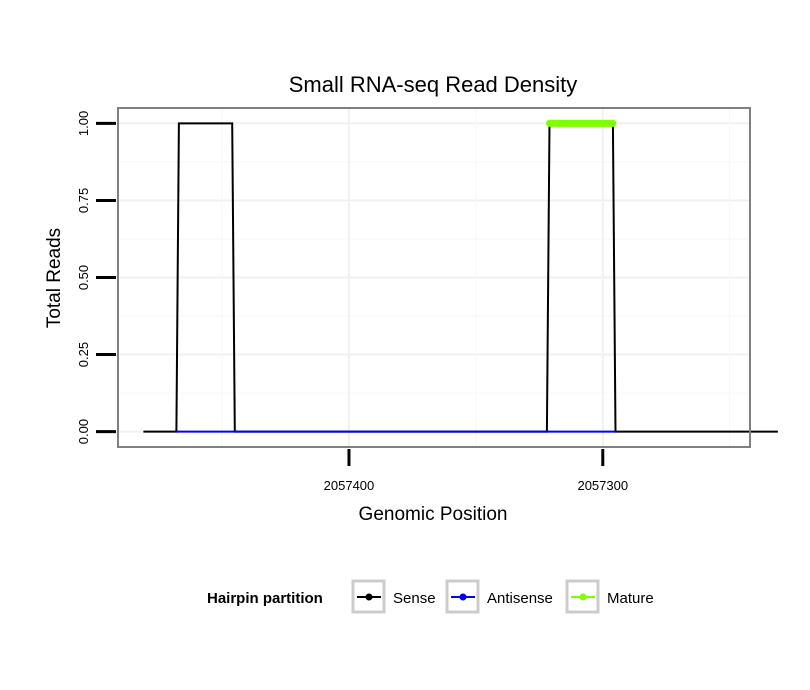  What do you see at coordinates (265, 598) in the screenshot?
I see `legend-title: Hairpin partition` at bounding box center [265, 598].